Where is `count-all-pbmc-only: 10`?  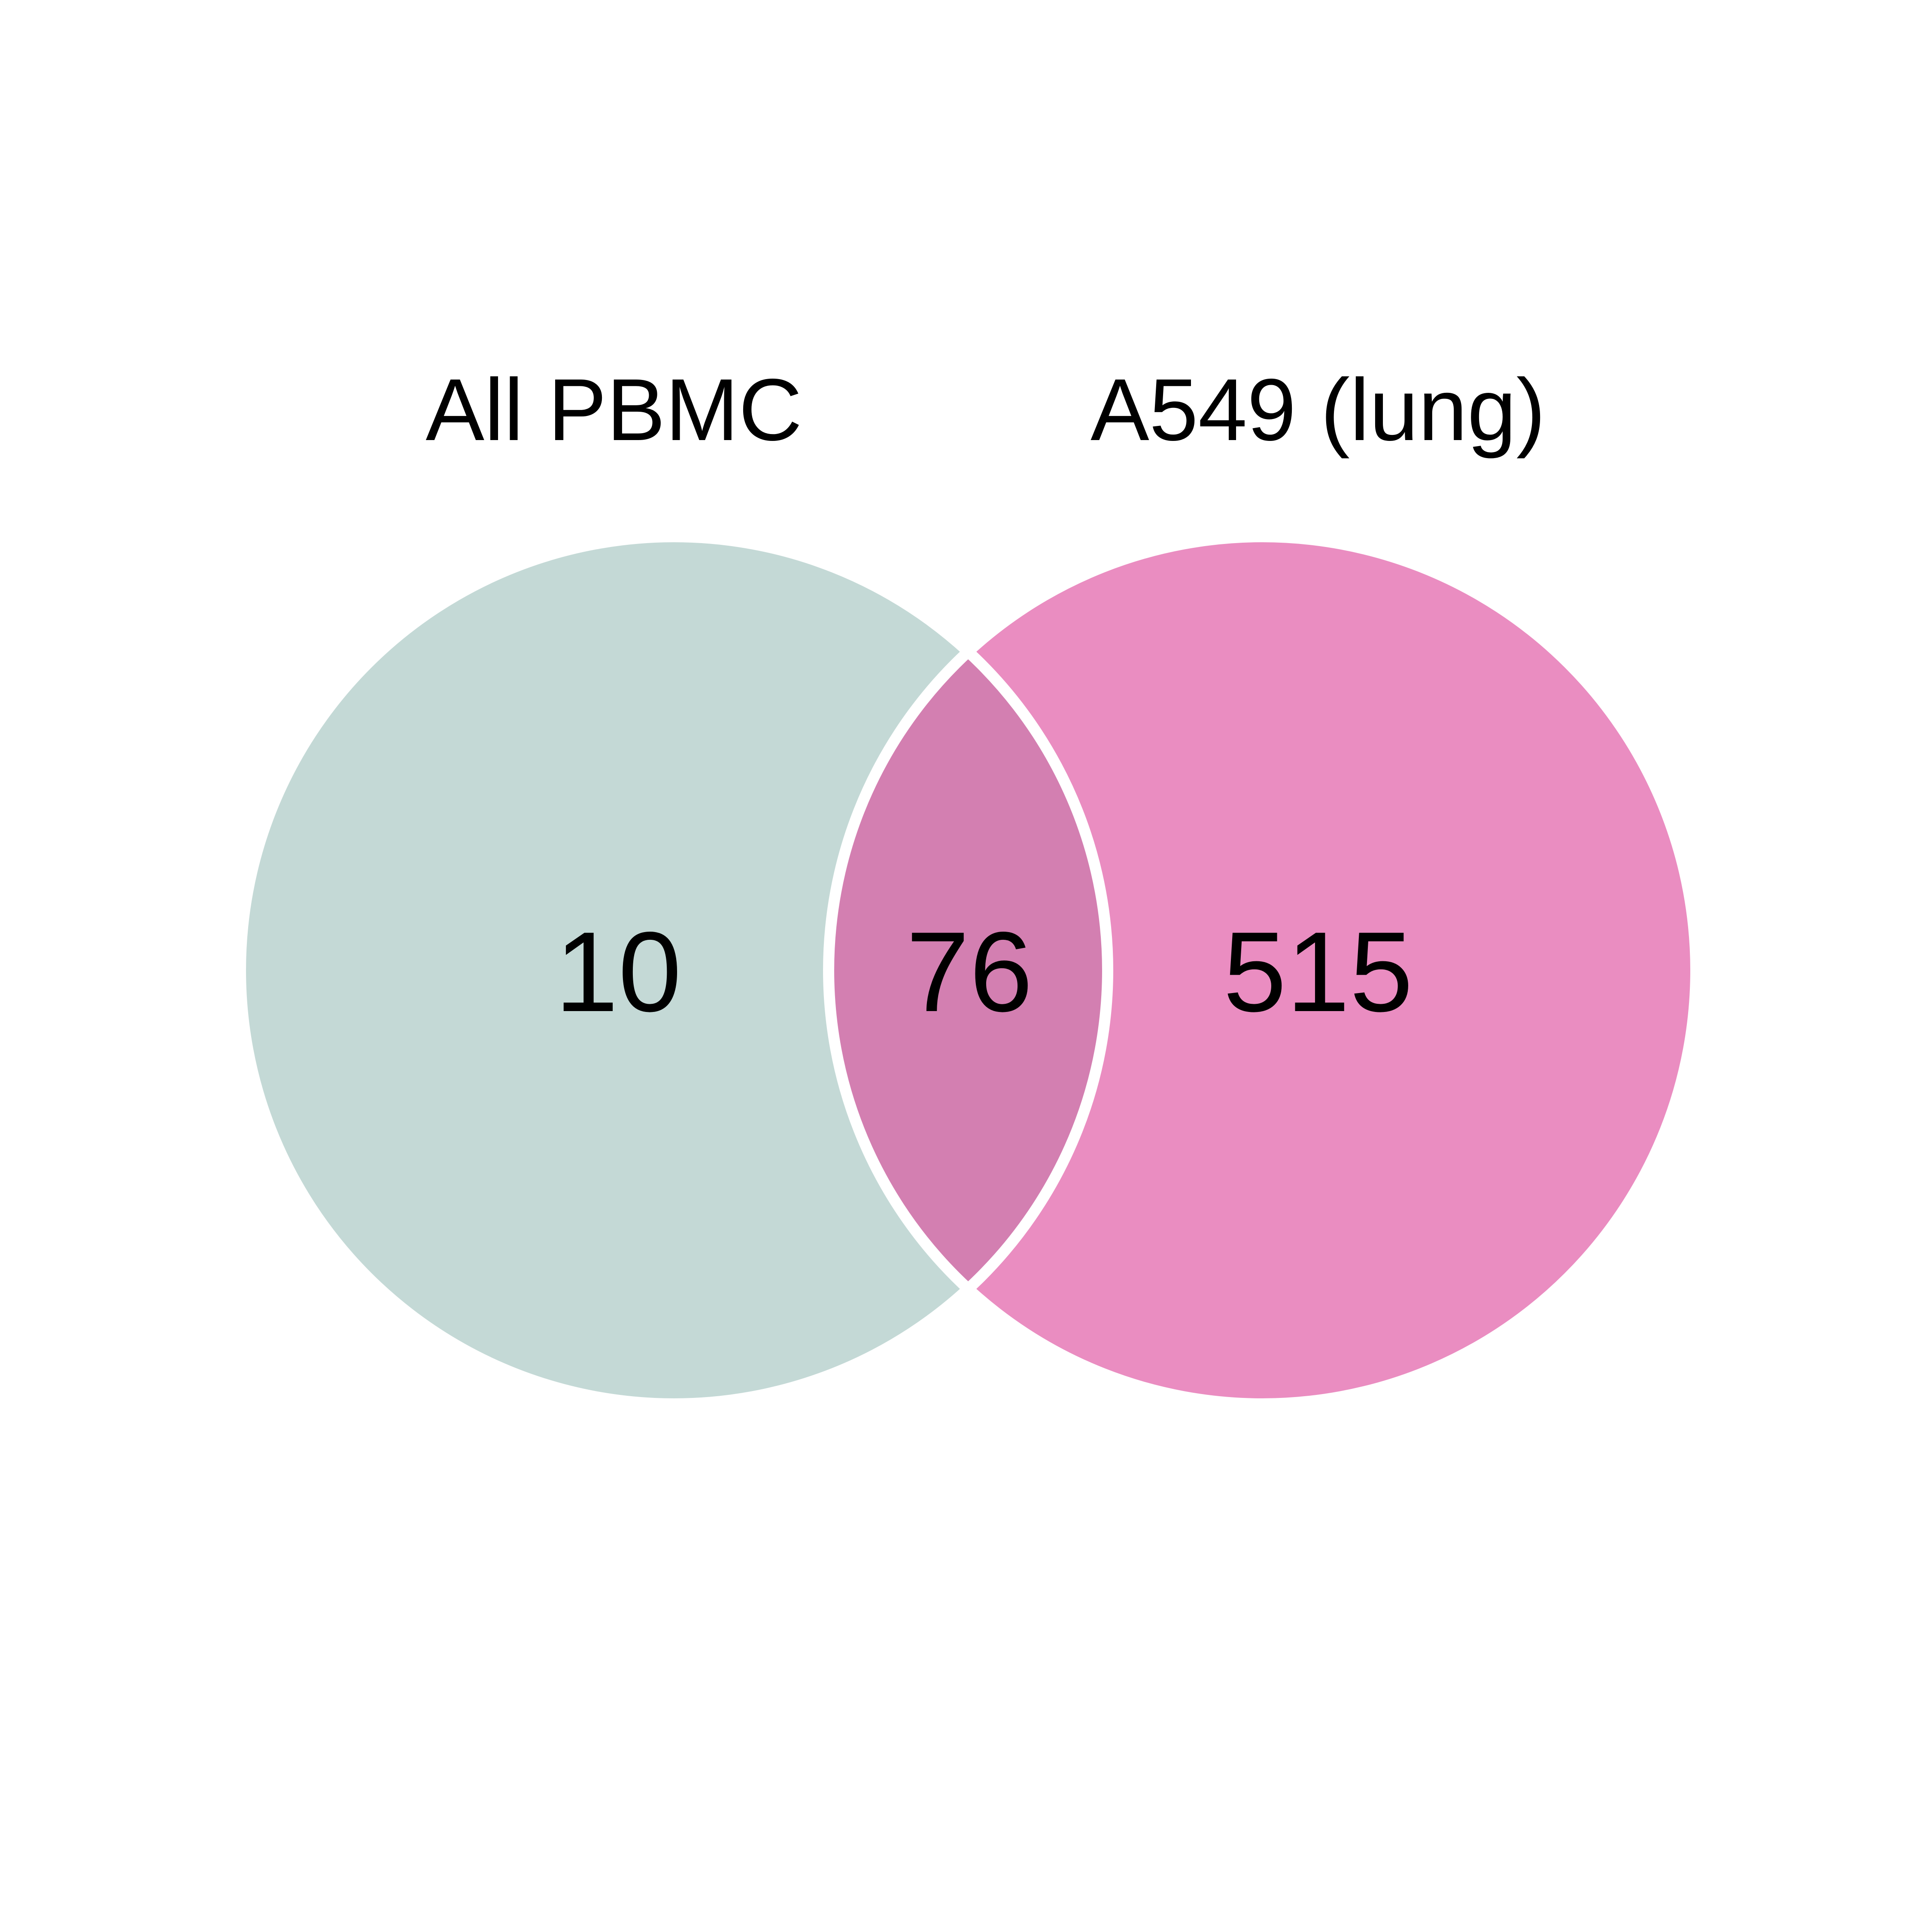
count-all-pbmc-only: 10 is located at coordinates (618, 972).